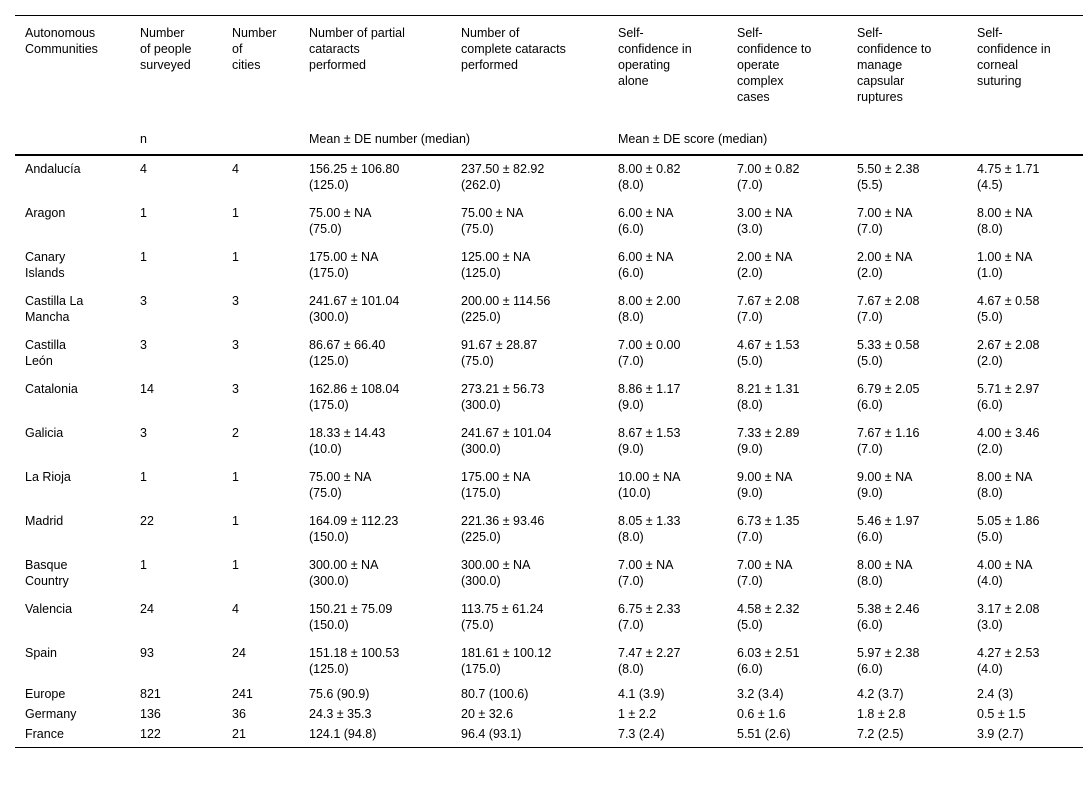 Image resolution: width=1086 pixels, height=797 pixels. I want to click on value-cell: 5.51 (2.6), so click(797, 736).